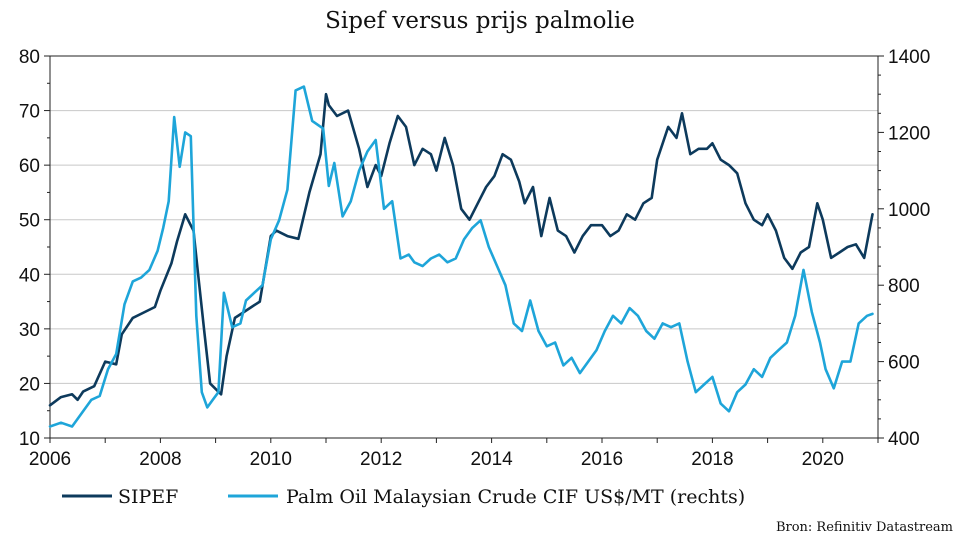 The height and width of the screenshot is (540, 960). Describe the element at coordinates (909, 210) in the screenshot. I see `right-tick-label: 1000` at that location.